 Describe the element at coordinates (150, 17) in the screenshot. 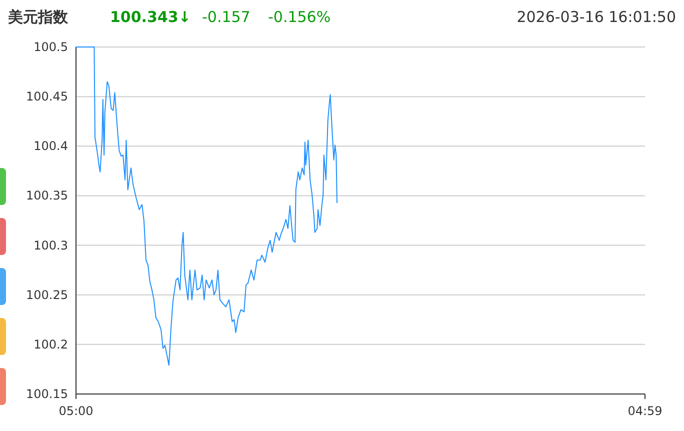

I see `text: 100.343↓` at that location.